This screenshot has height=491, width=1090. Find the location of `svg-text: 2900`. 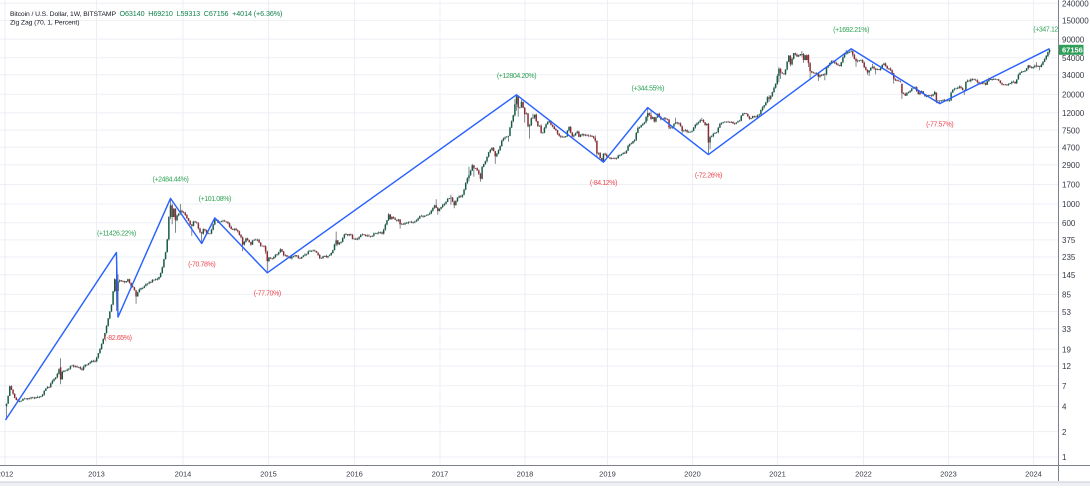

svg-text: 2900 is located at coordinates (1071, 165).